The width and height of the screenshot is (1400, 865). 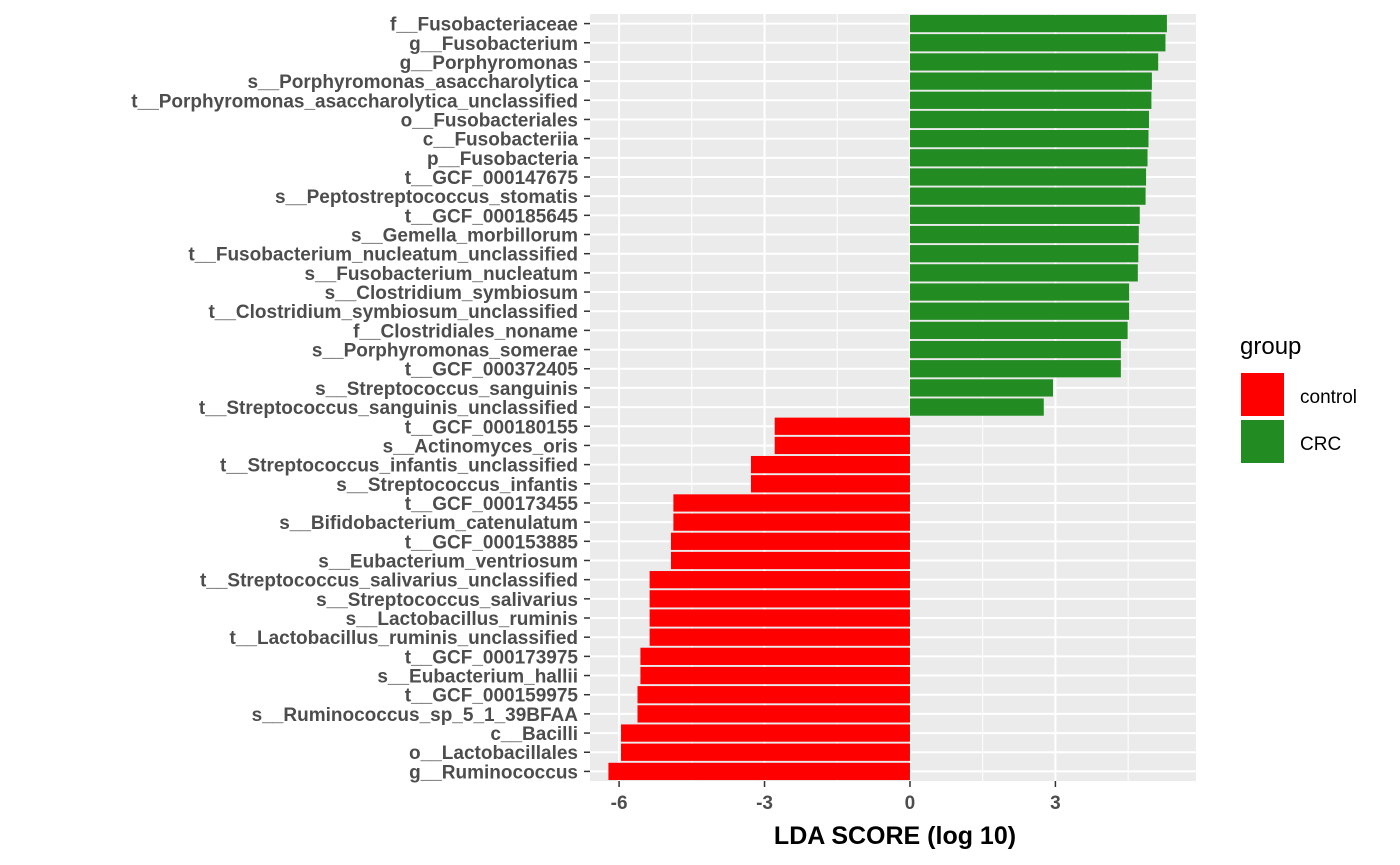 What do you see at coordinates (1019, 292) in the screenshot?
I see `bar-s__Clostridium_symbiosum` at bounding box center [1019, 292].